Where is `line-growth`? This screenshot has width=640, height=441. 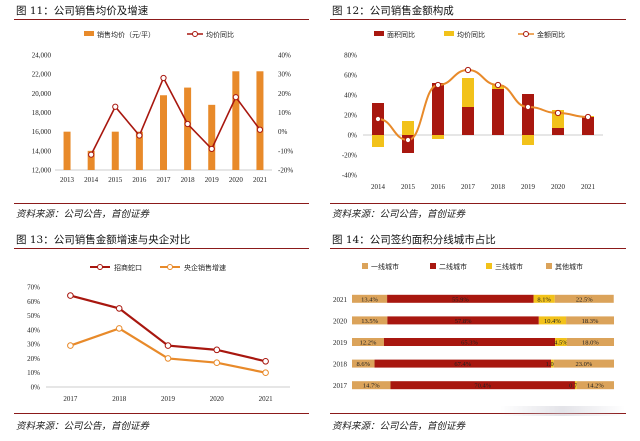 line-growth is located at coordinates (175, 116).